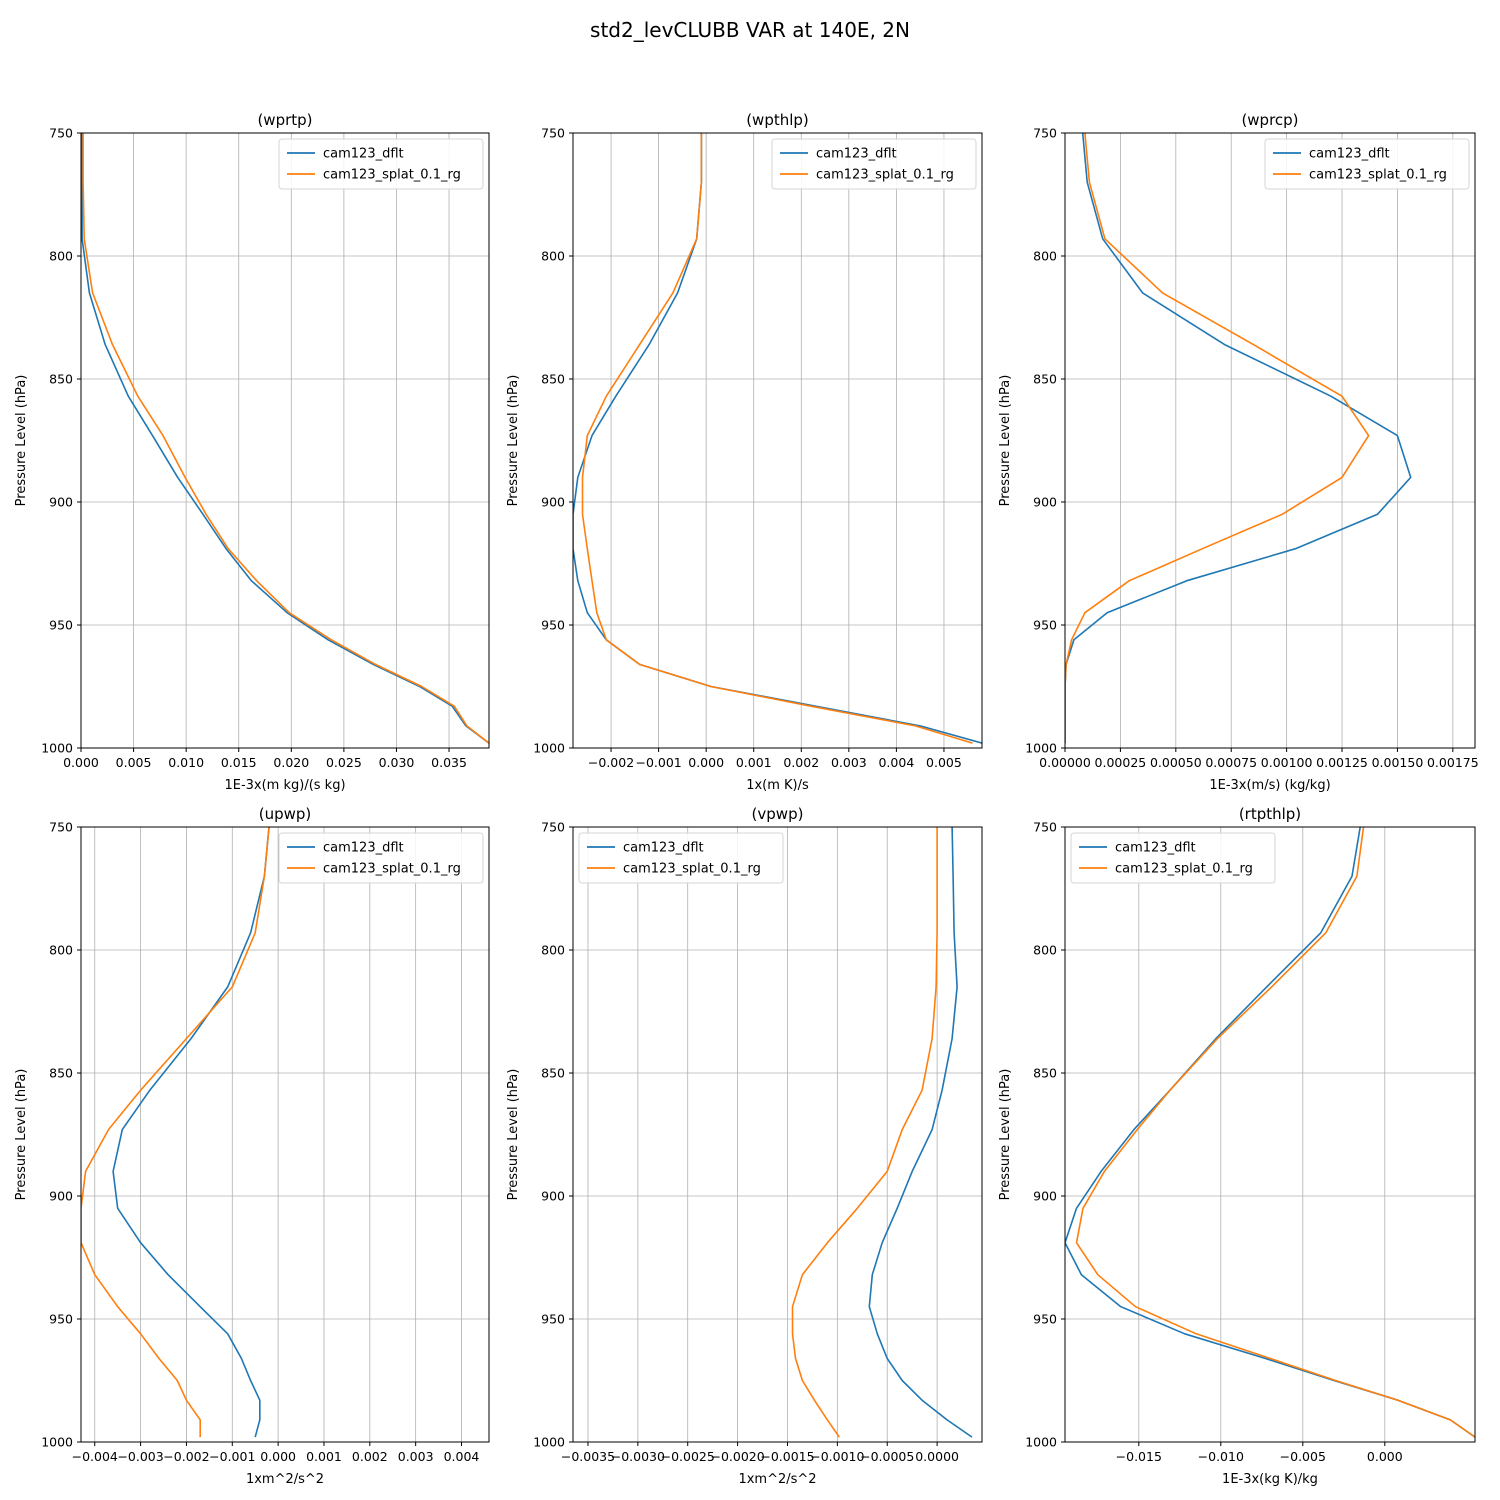 Image resolution: width=1500 pixels, height=1500 pixels. I want to click on x-tick-label: −0.0030, so click(638, 1456).